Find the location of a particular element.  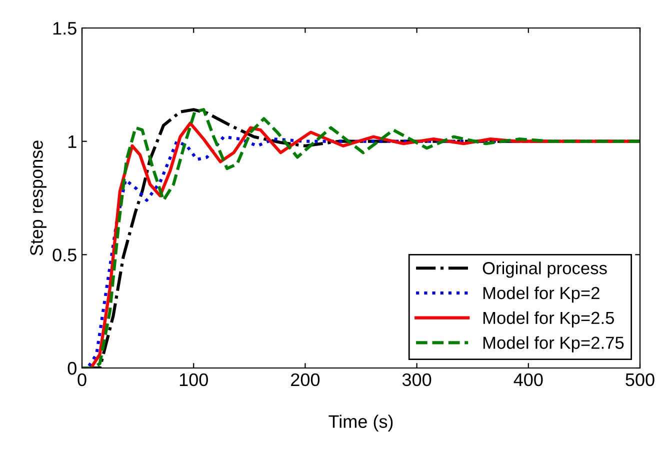

y-tick-label: 0 is located at coordinates (72, 368).